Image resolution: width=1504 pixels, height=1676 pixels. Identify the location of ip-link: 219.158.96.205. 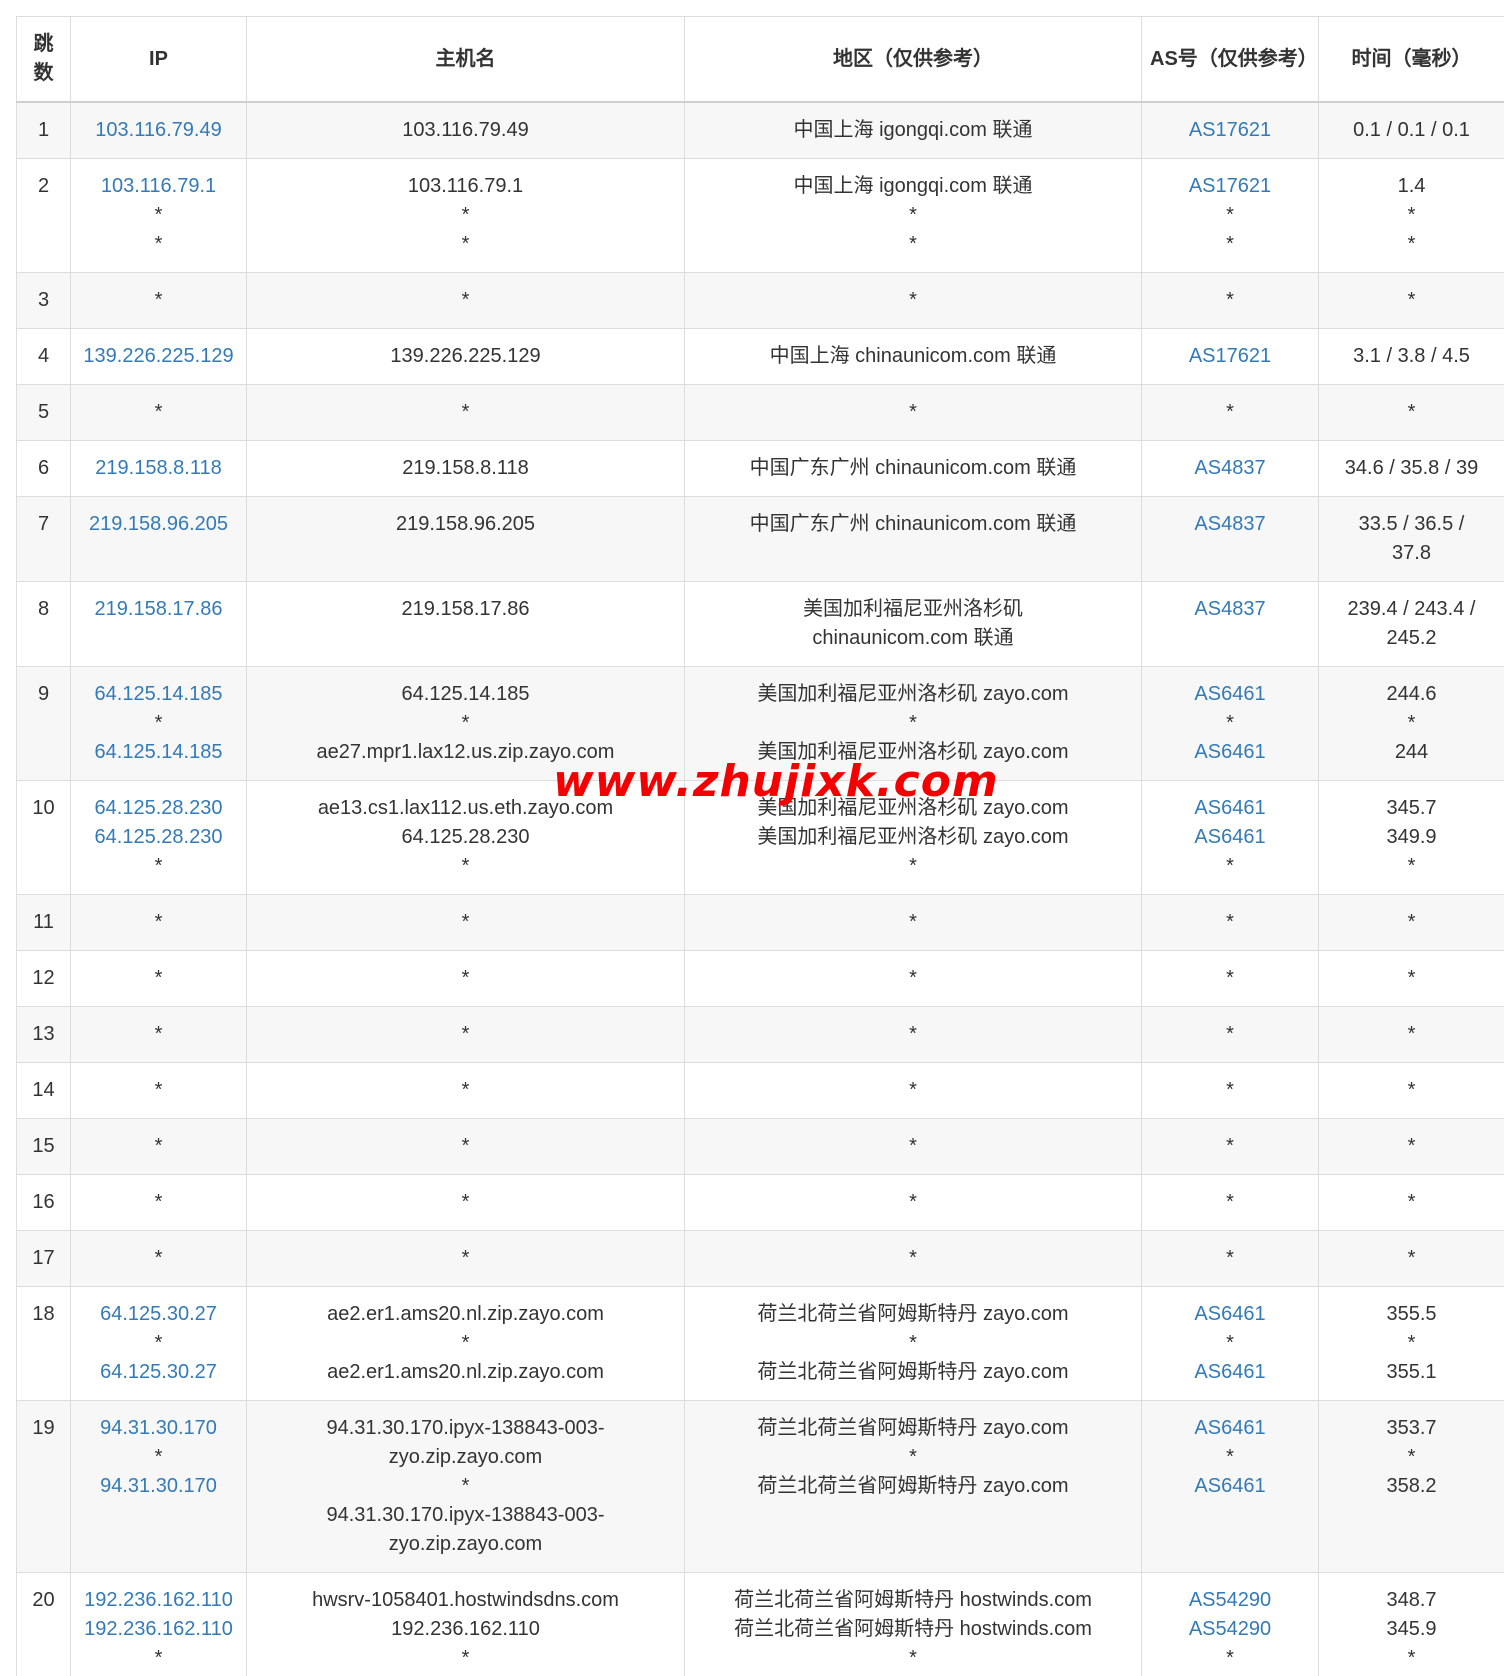
(158, 524).